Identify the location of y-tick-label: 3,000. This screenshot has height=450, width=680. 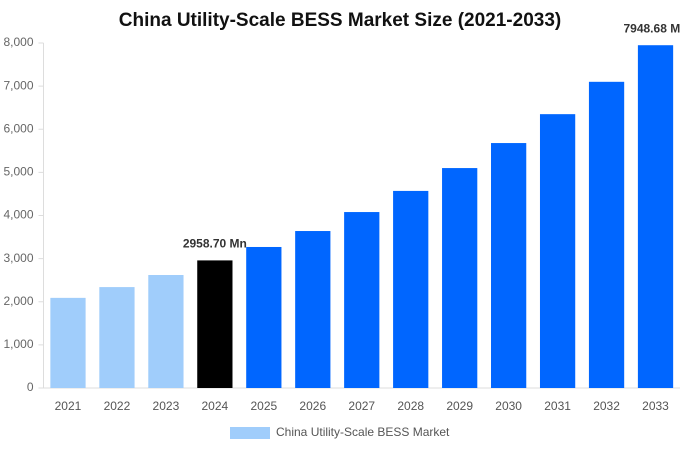
(18, 258).